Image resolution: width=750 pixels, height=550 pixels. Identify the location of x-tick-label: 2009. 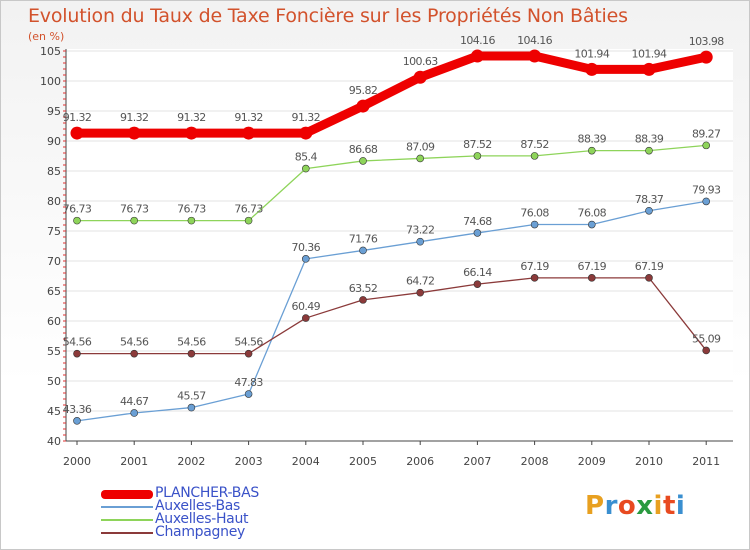
(592, 461).